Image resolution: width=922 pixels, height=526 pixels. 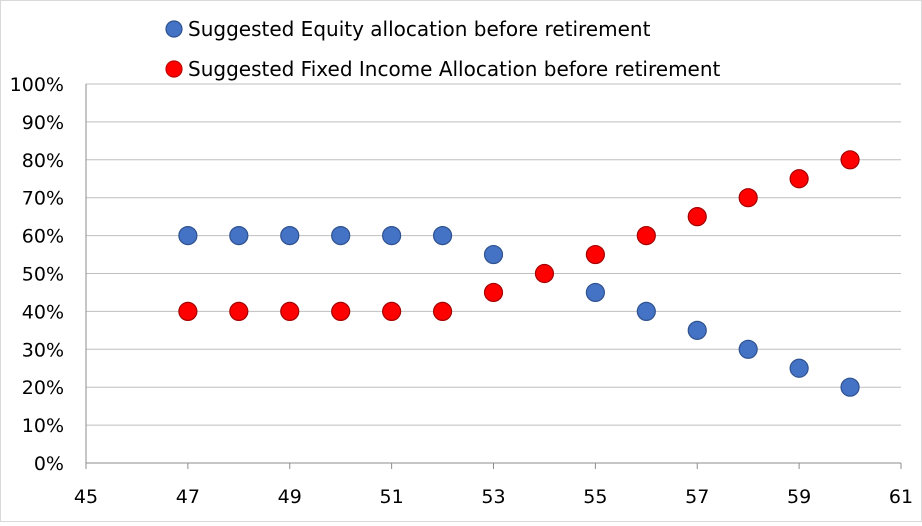 I want to click on legend-marker-fixed-income, so click(x=174, y=69).